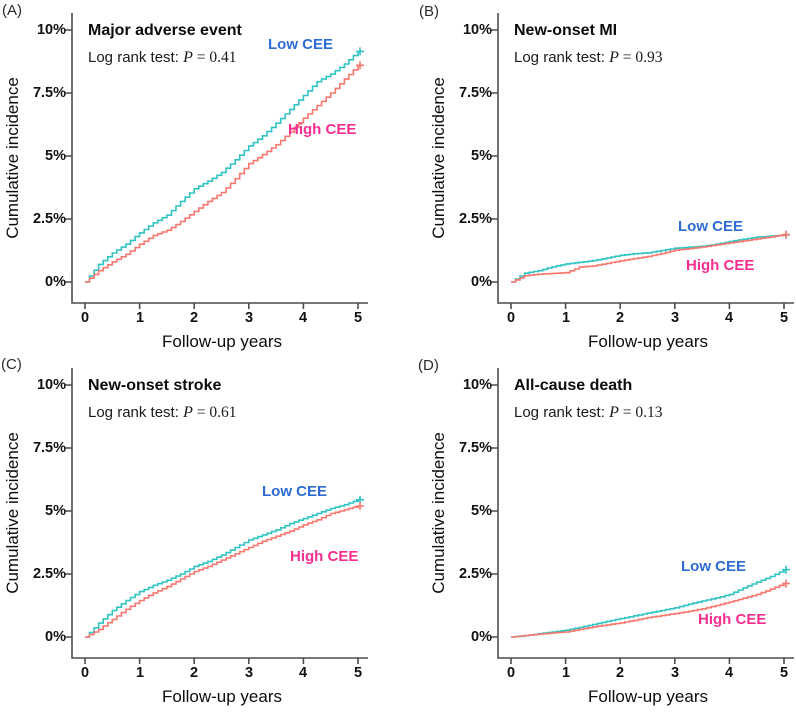  Describe the element at coordinates (165, 30) in the screenshot. I see `panel-a-title: Major adverse event` at that location.